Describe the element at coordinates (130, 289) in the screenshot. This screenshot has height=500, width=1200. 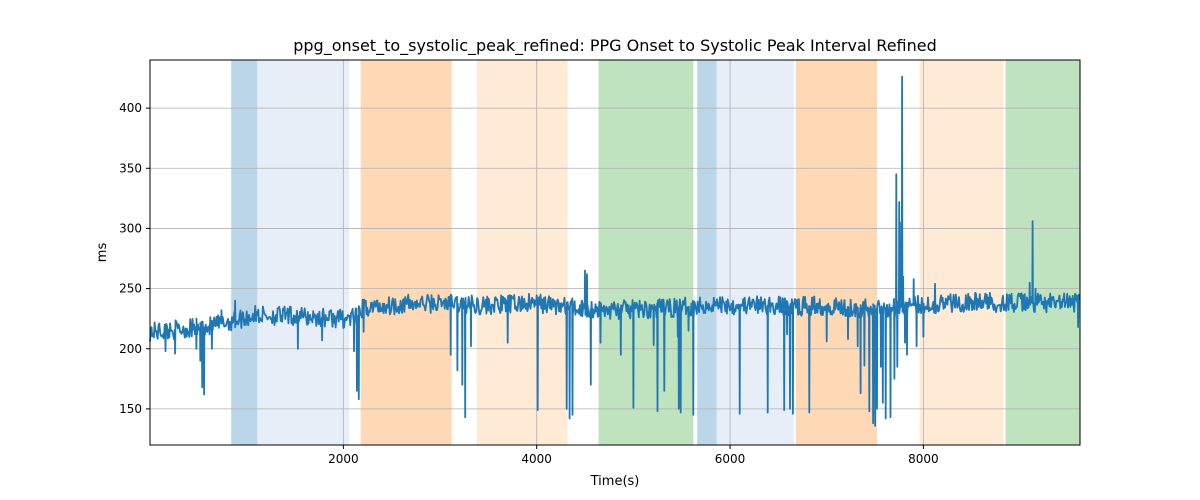
I see `y-tick-label: 250` at that location.